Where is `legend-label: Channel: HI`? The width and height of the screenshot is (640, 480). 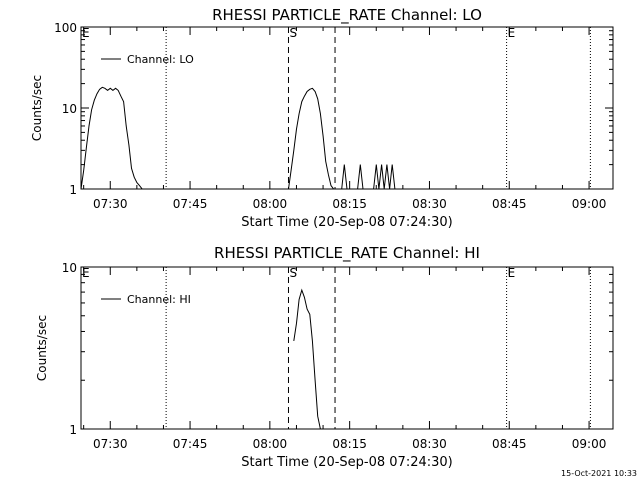 legend-label: Channel: HI is located at coordinates (159, 299).